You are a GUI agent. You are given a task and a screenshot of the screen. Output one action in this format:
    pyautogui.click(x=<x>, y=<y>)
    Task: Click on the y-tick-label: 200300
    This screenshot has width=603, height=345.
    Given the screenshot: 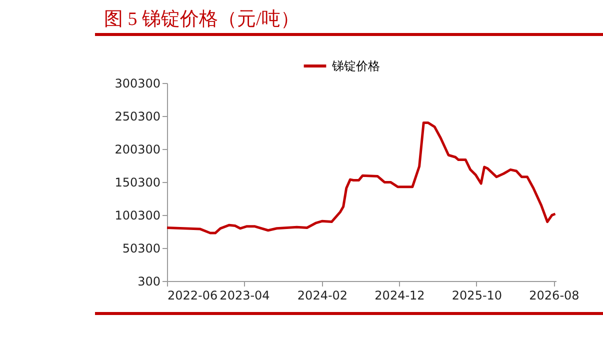 What is the action you would take?
    pyautogui.click(x=137, y=149)
    